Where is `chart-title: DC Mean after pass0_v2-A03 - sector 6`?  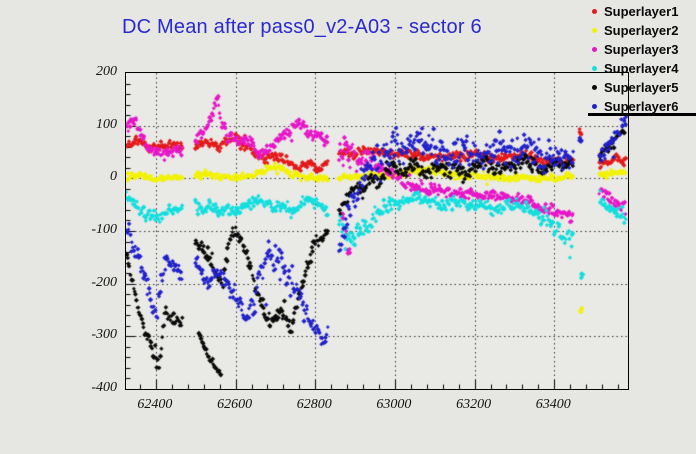 chart-title: DC Mean after pass0_v2-A03 - sector 6 is located at coordinates (302, 27).